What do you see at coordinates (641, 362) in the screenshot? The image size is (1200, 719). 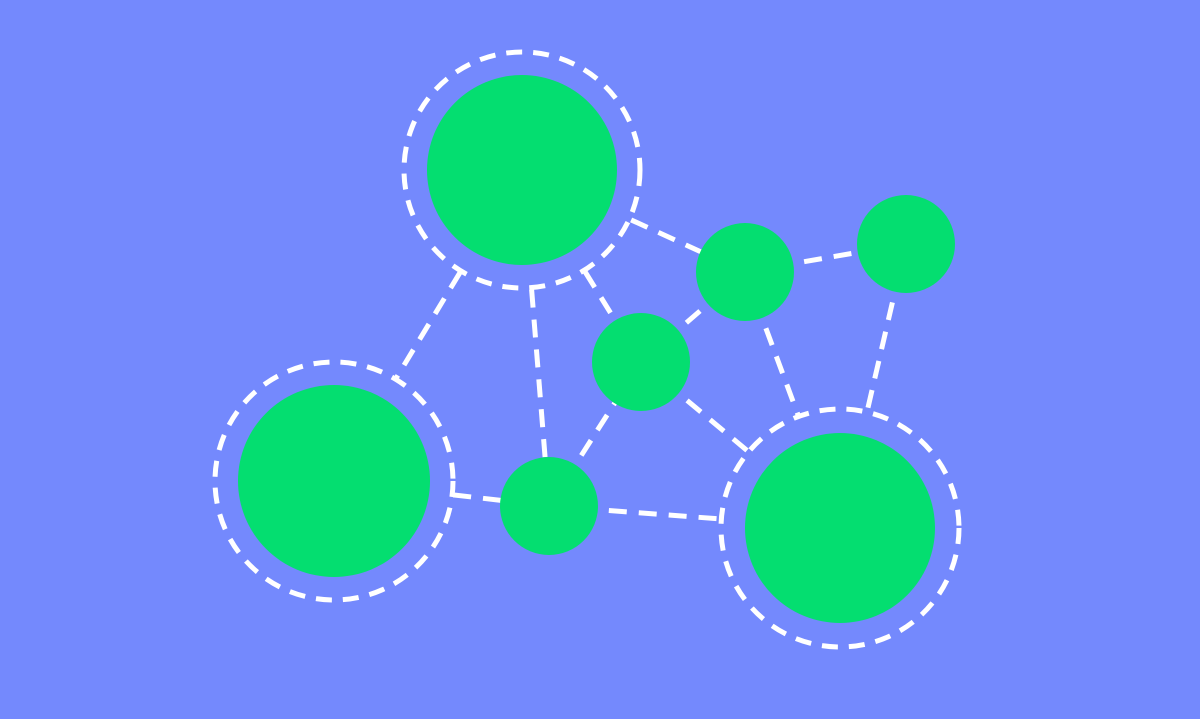 I see `node-center-network-node-icon` at bounding box center [641, 362].